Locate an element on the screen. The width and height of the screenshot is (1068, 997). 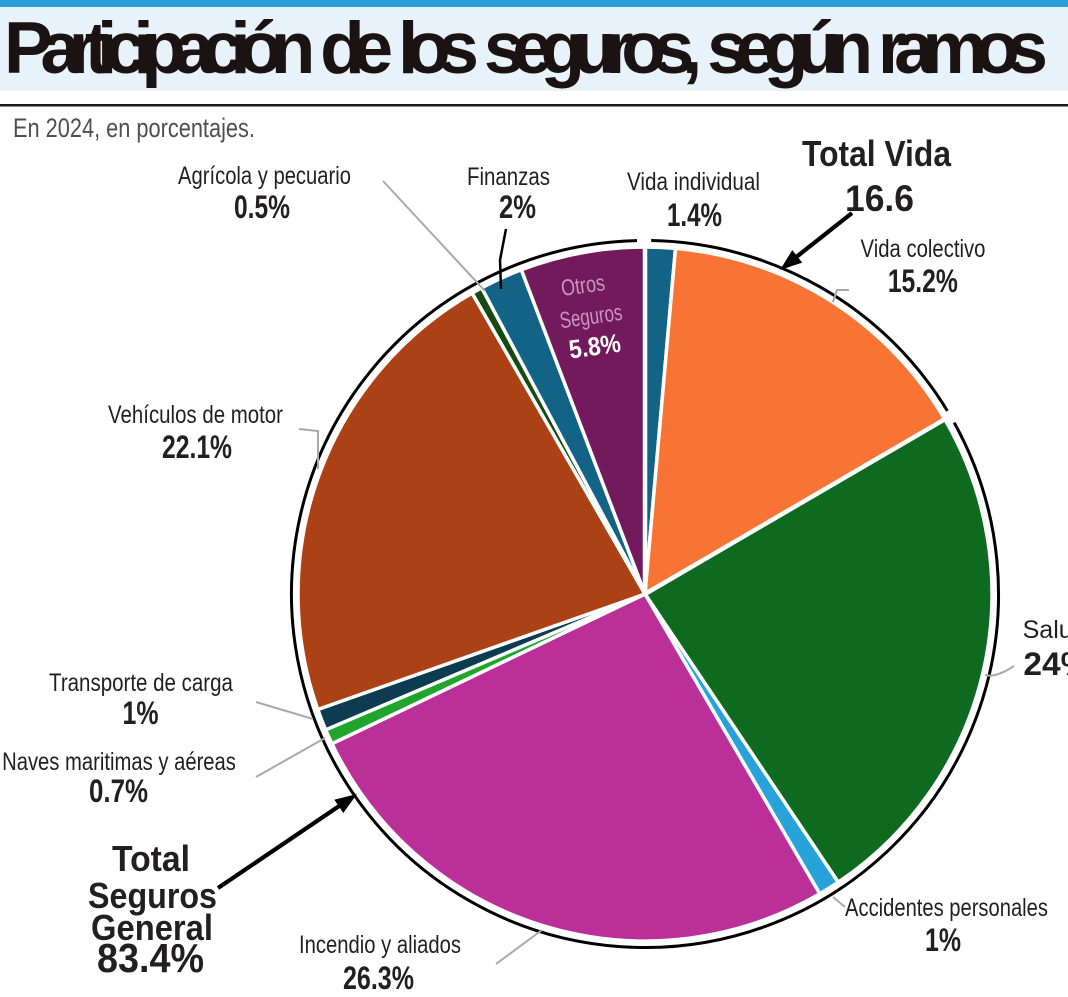
svg-text: Total Vida is located at coordinates (877, 154).